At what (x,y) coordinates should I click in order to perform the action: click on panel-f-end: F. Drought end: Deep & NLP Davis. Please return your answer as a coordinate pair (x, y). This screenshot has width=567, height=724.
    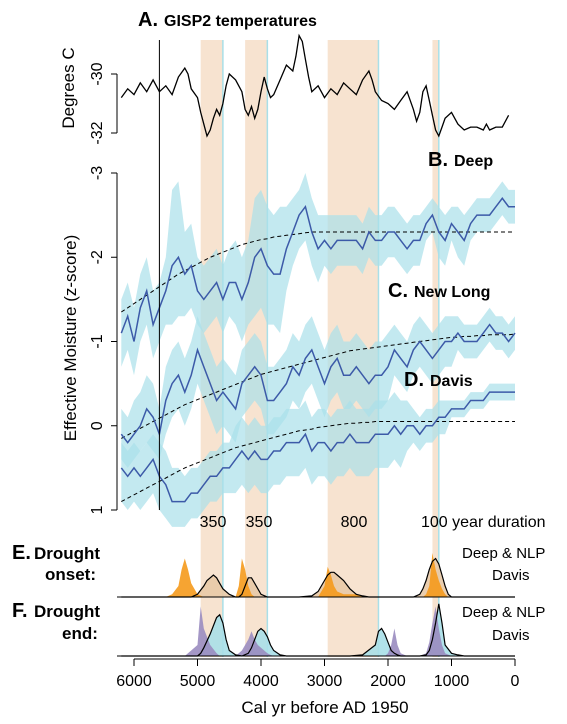
    Looking at the image, I should click on (278, 628).